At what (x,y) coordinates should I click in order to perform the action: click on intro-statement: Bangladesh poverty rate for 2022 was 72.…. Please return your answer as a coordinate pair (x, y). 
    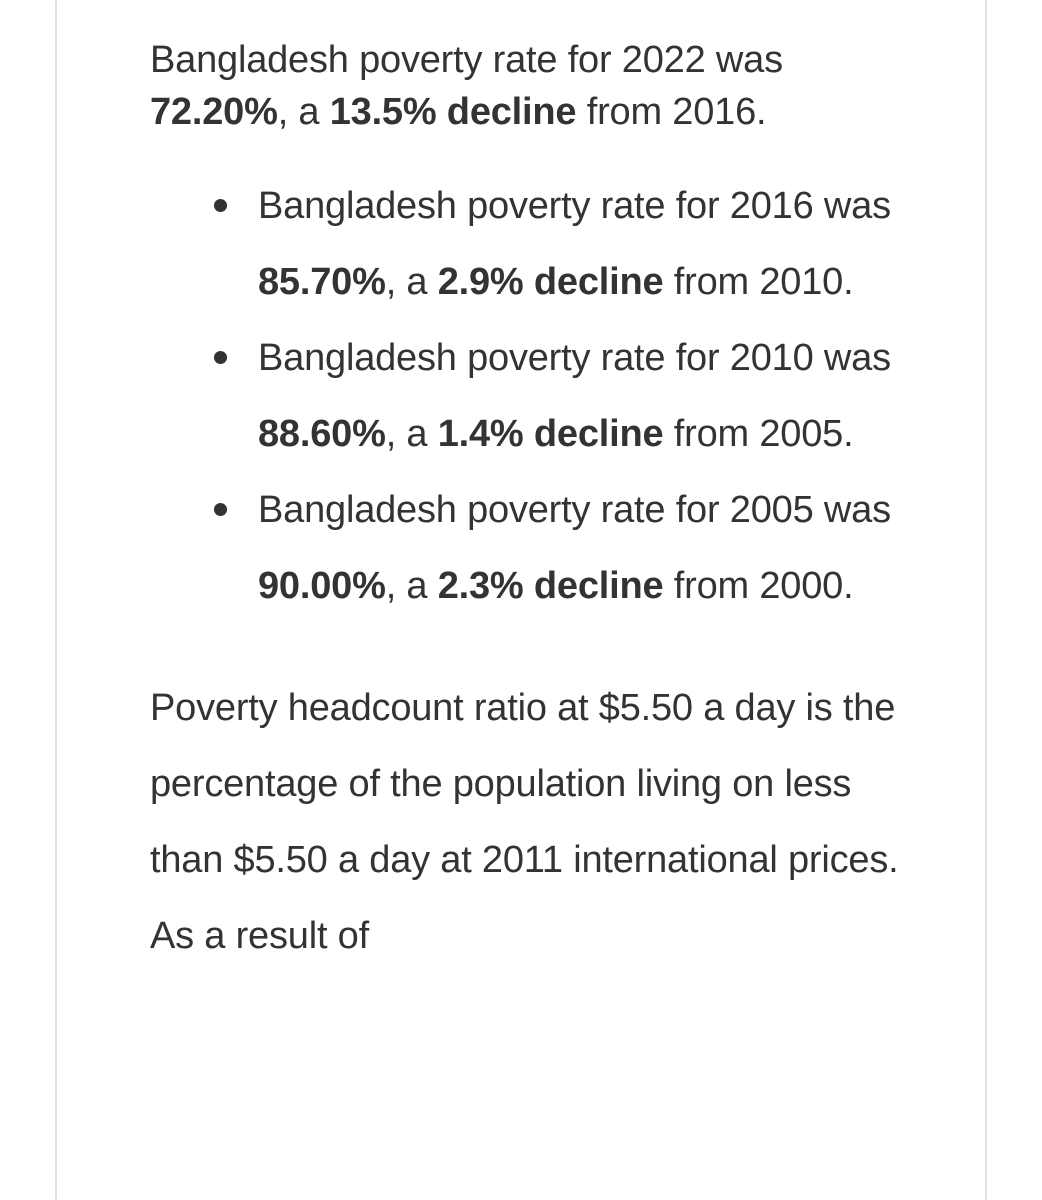
    Looking at the image, I should click on (530, 69).